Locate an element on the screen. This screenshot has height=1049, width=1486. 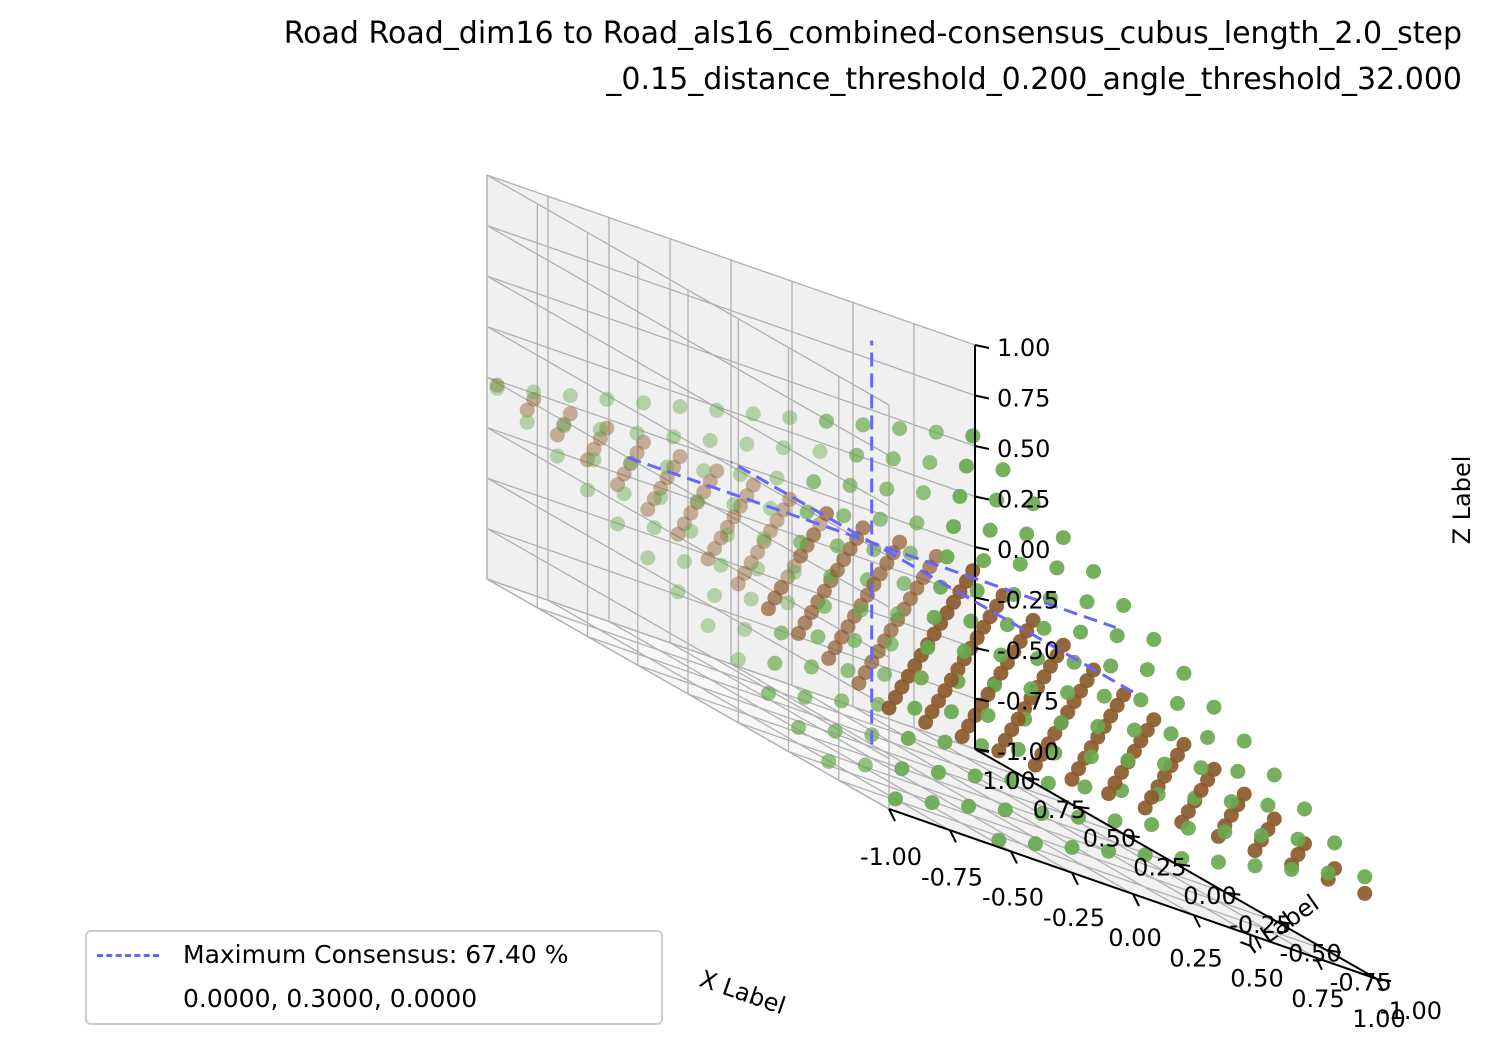
z-tick-label: -0.25 is located at coordinates (1028, 601).